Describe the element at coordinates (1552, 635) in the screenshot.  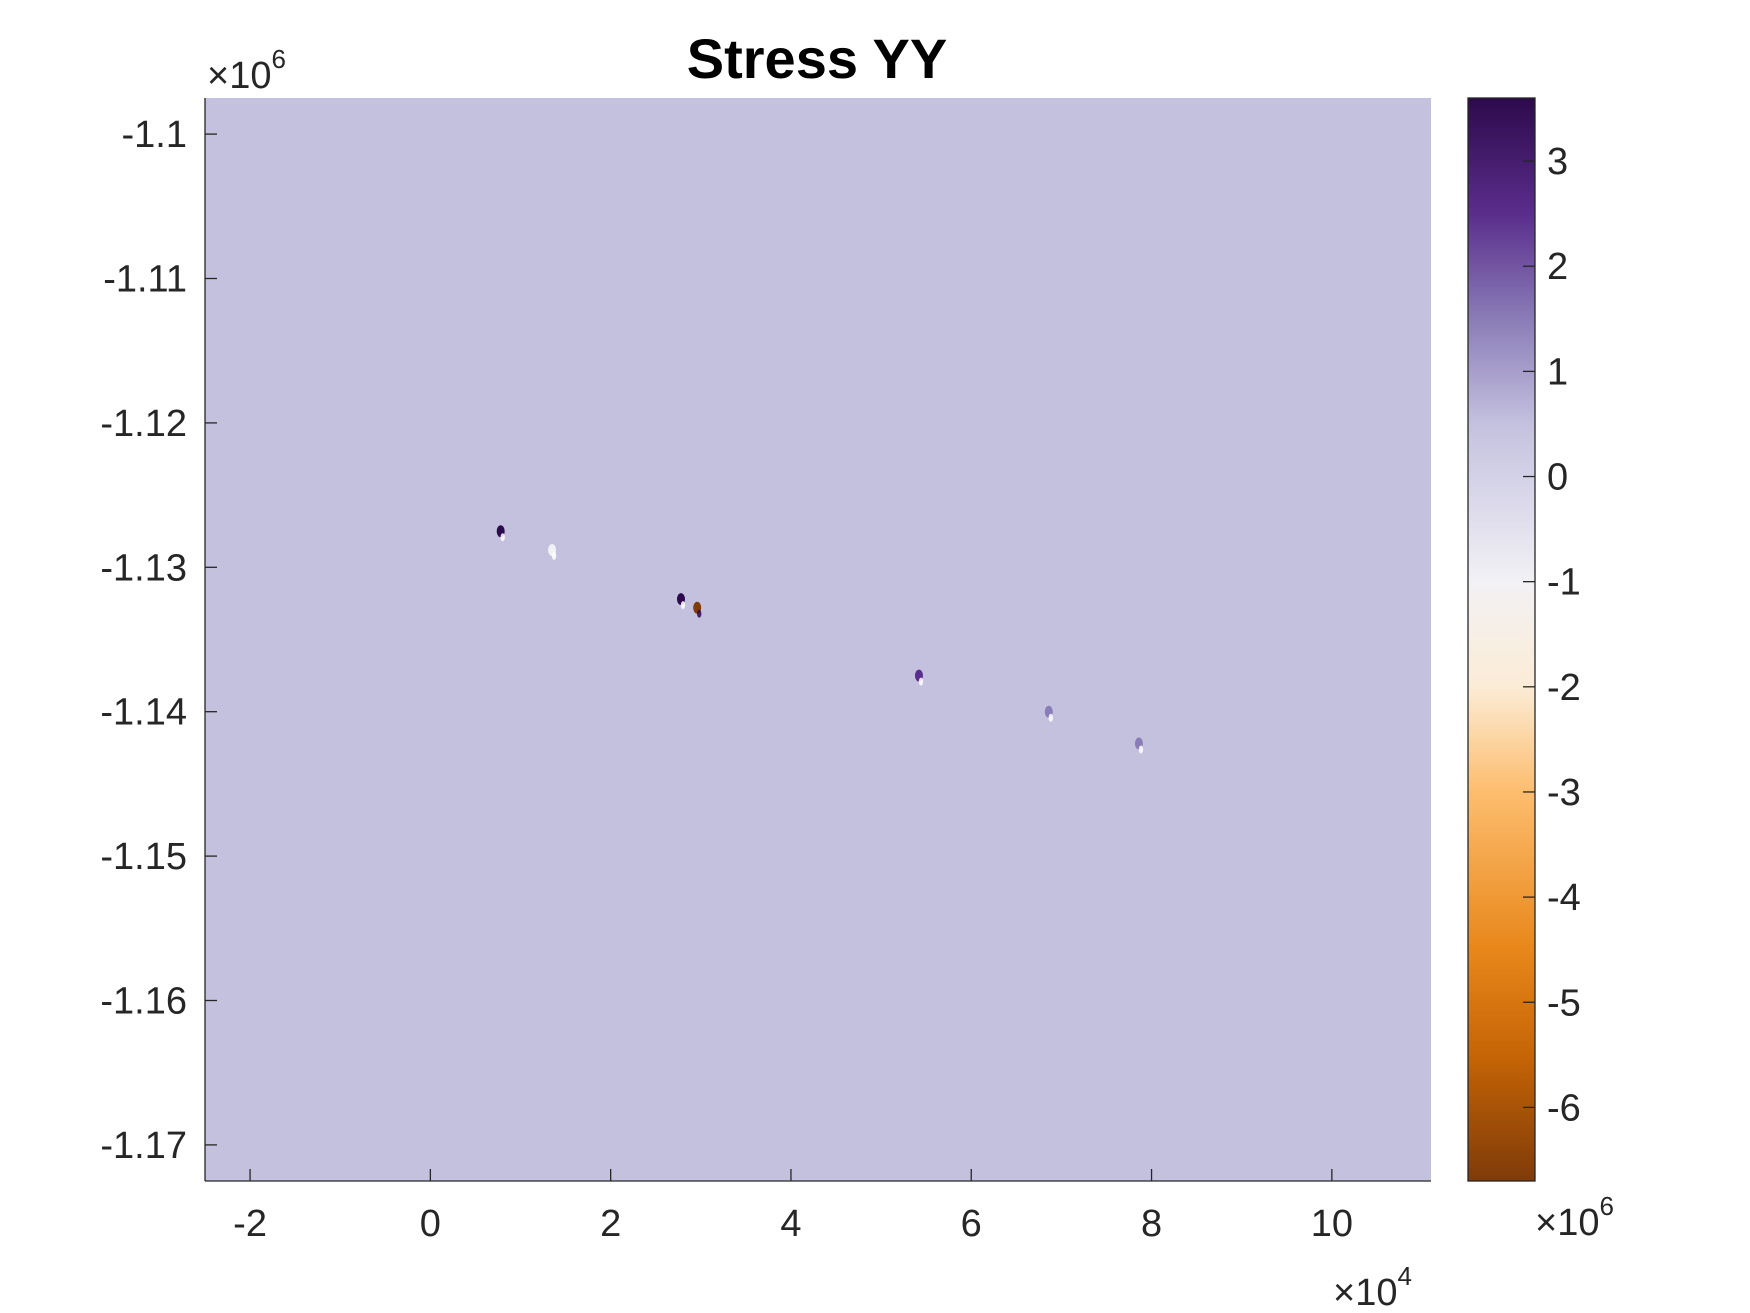
I see `colorbar-ticks: 3 2 1 0 -1 -2 -3 -4 -5 -6` at that location.